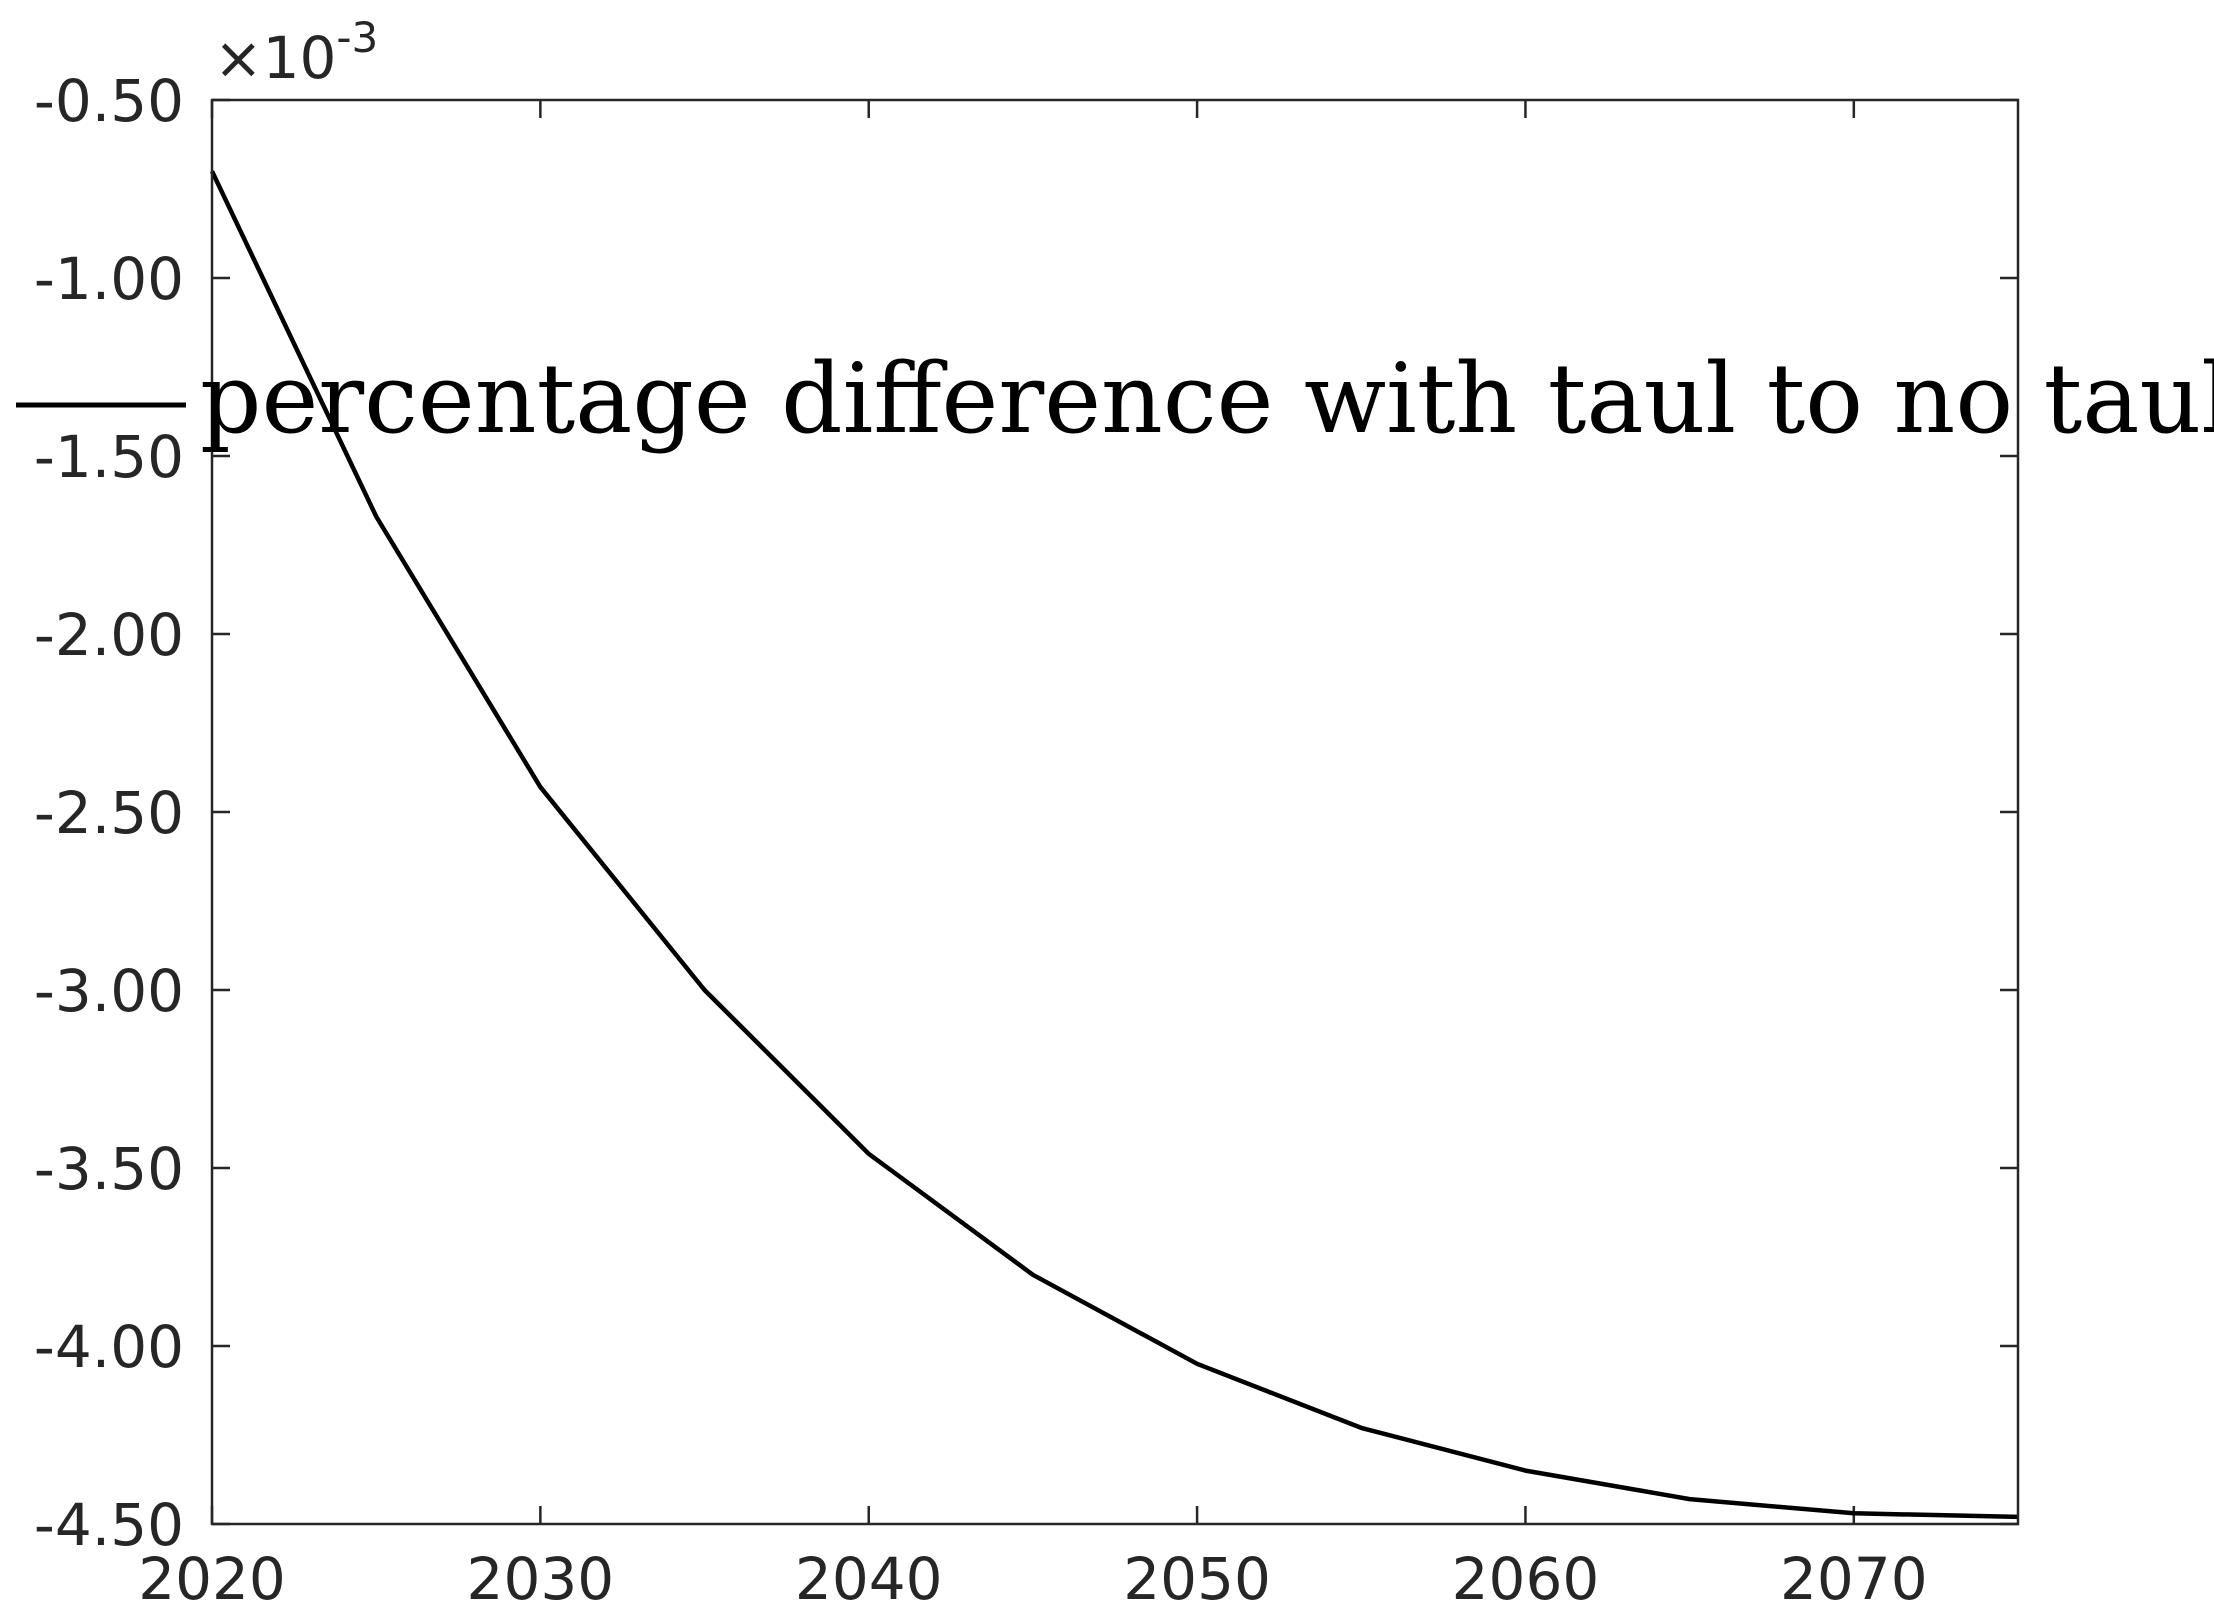  What do you see at coordinates (109, 1169) in the screenshot?
I see `y-tick-label: -3.50` at bounding box center [109, 1169].